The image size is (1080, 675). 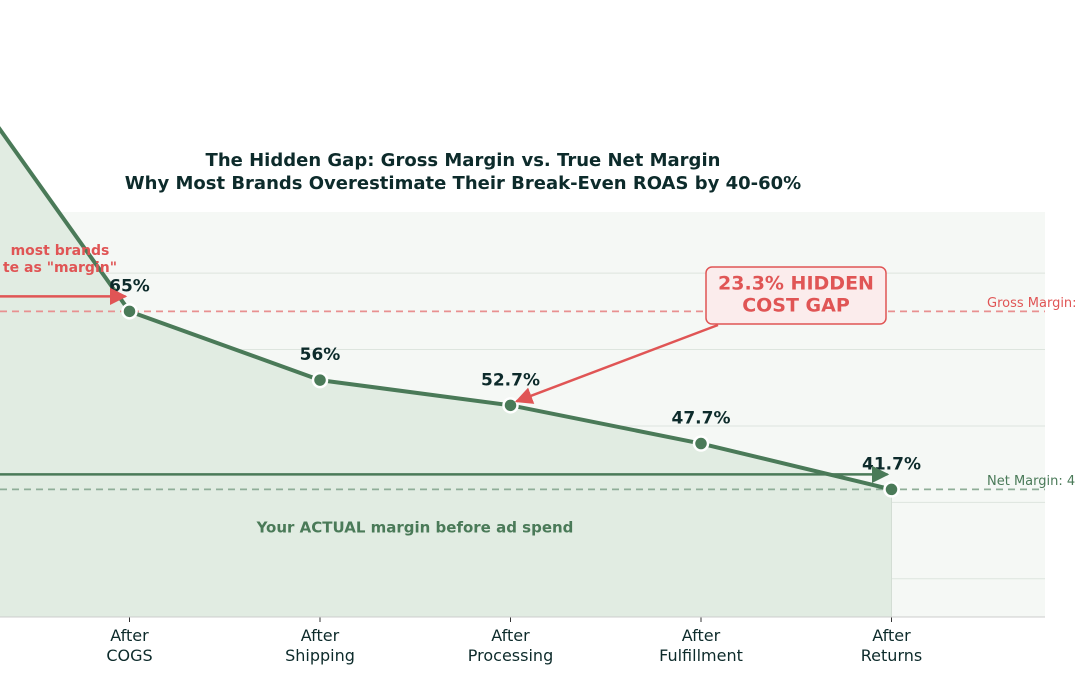 What do you see at coordinates (1031, 481) in the screenshot?
I see `reference-label: Net Margin: 4` at bounding box center [1031, 481].